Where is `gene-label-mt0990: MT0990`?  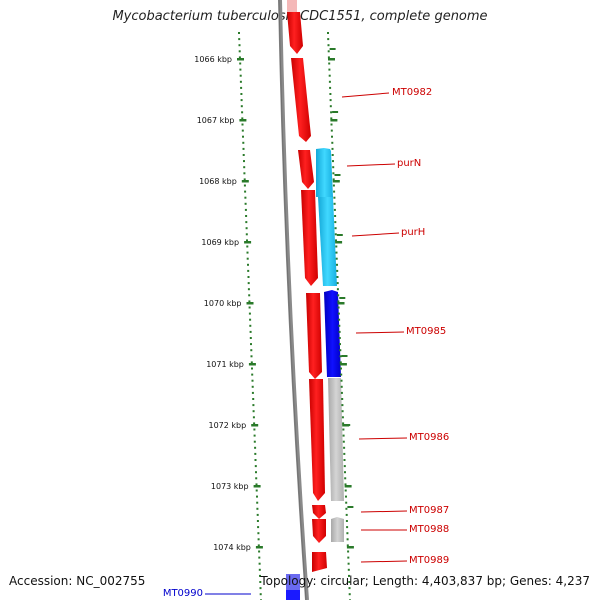
gene-label-mt0990: MT0990 is located at coordinates (183, 593).